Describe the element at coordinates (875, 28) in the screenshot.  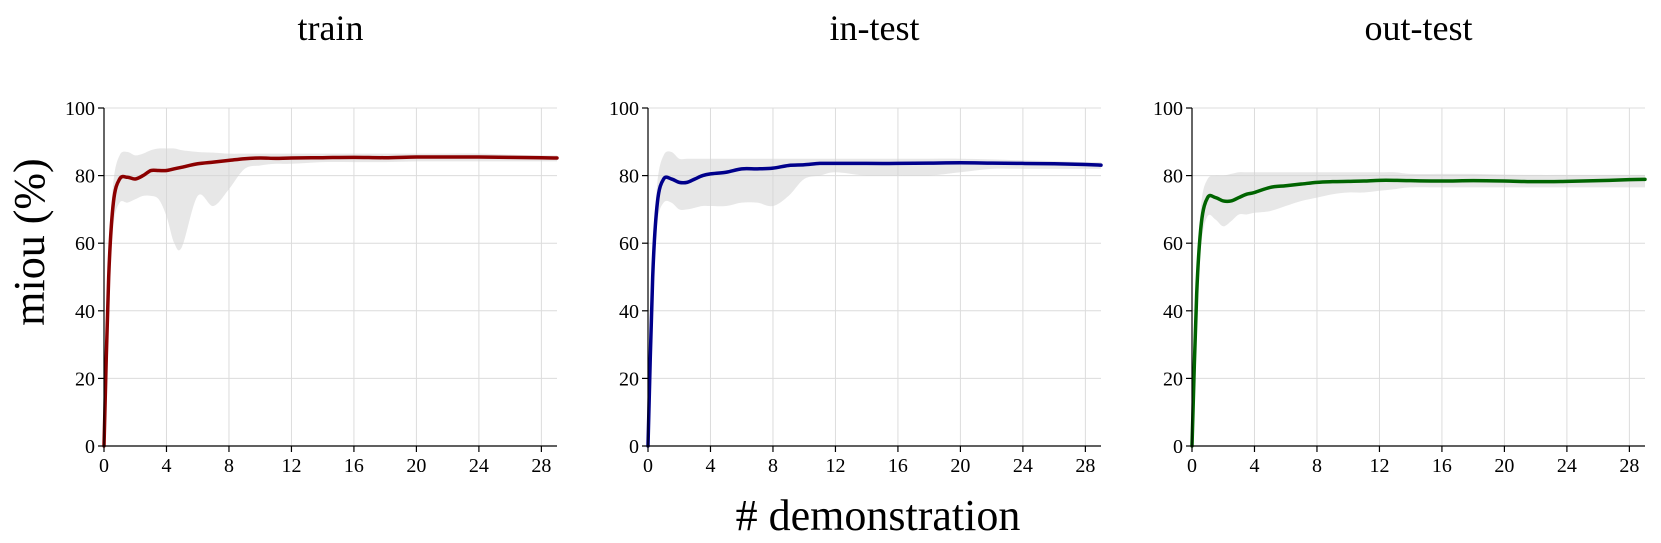
I see `panel-title: in-test` at that location.